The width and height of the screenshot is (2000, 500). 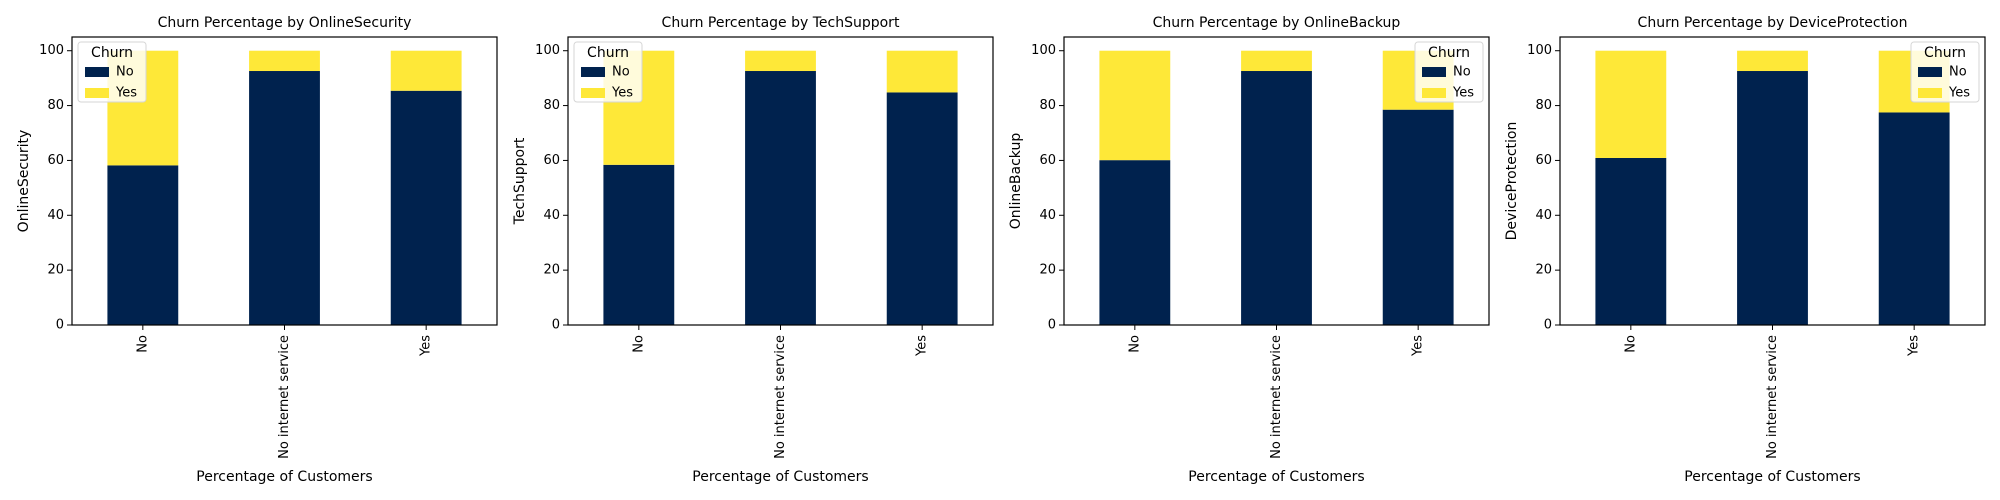 What do you see at coordinates (1277, 23) in the screenshot?
I see `chart-title: Churn Percentage by OnlineBackup` at bounding box center [1277, 23].